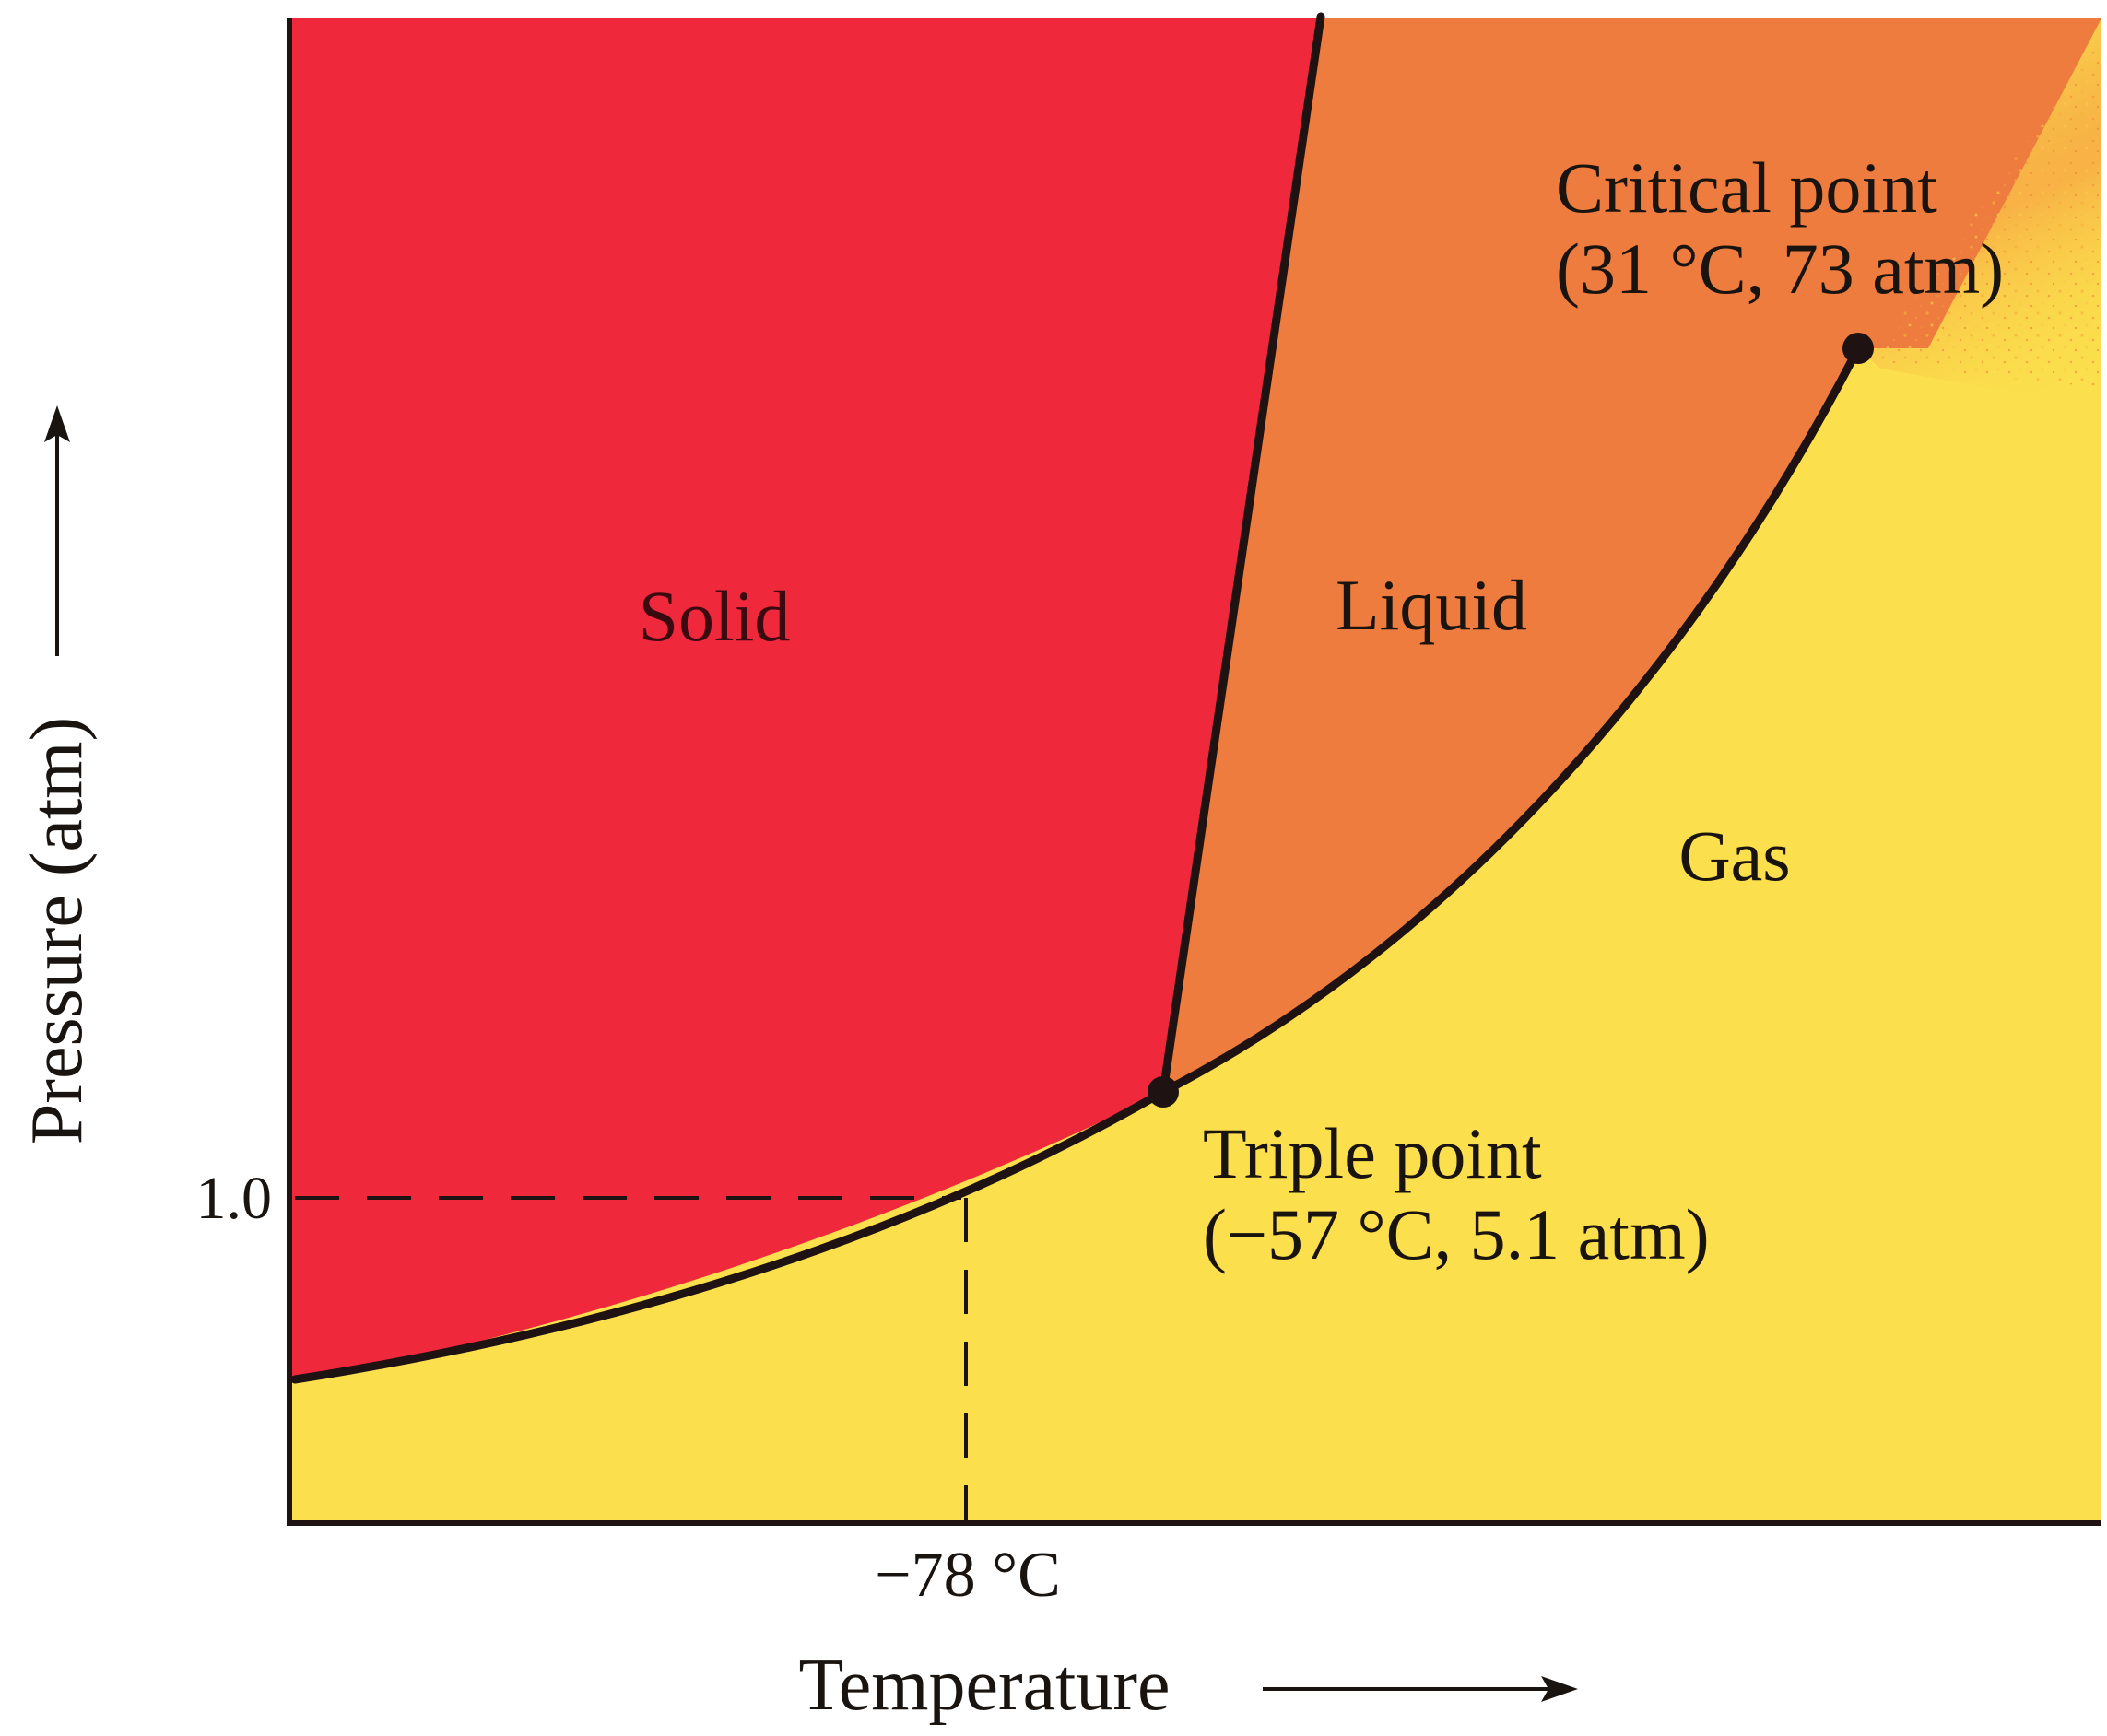 The image size is (2107, 1736). What do you see at coordinates (1986, 212) in the screenshot?
I see `supercritical-speckle` at bounding box center [1986, 212].